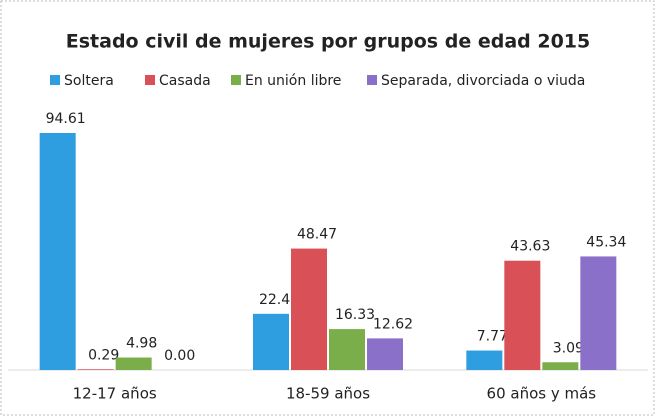 This screenshot has height=420, width=655. Describe the element at coordinates (328, 394) in the screenshot. I see `x-tick-label: 18-59 años` at that location.